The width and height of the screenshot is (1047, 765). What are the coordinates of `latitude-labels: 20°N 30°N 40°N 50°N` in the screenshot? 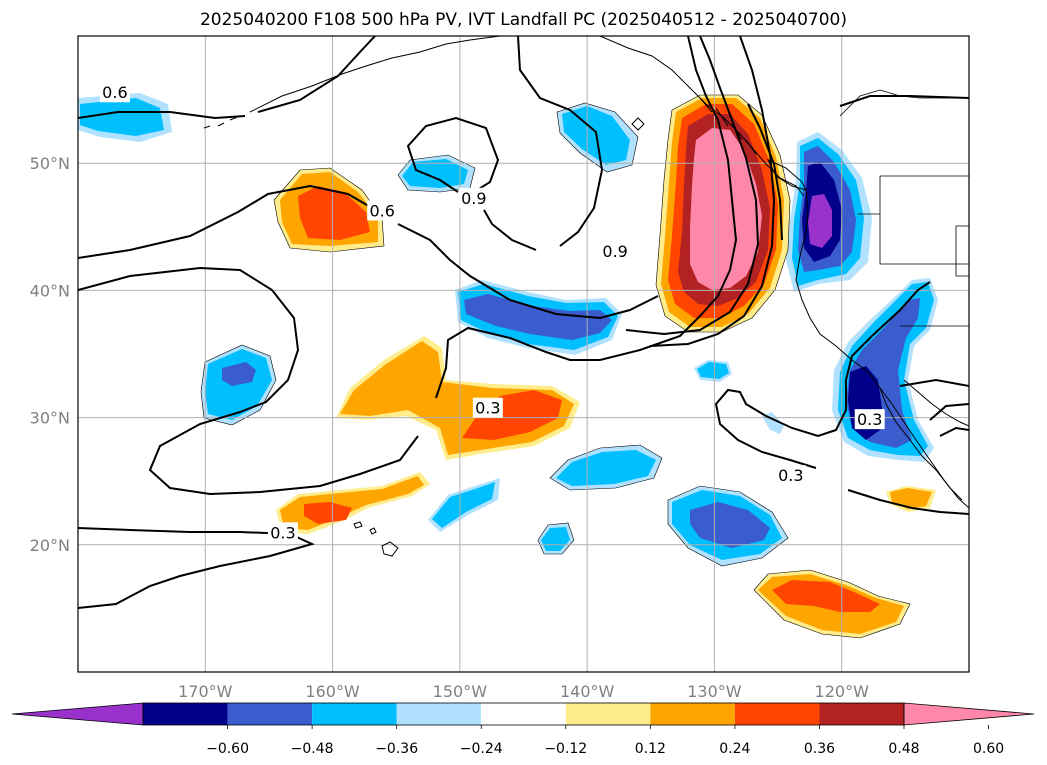 It's located at (50, 354).